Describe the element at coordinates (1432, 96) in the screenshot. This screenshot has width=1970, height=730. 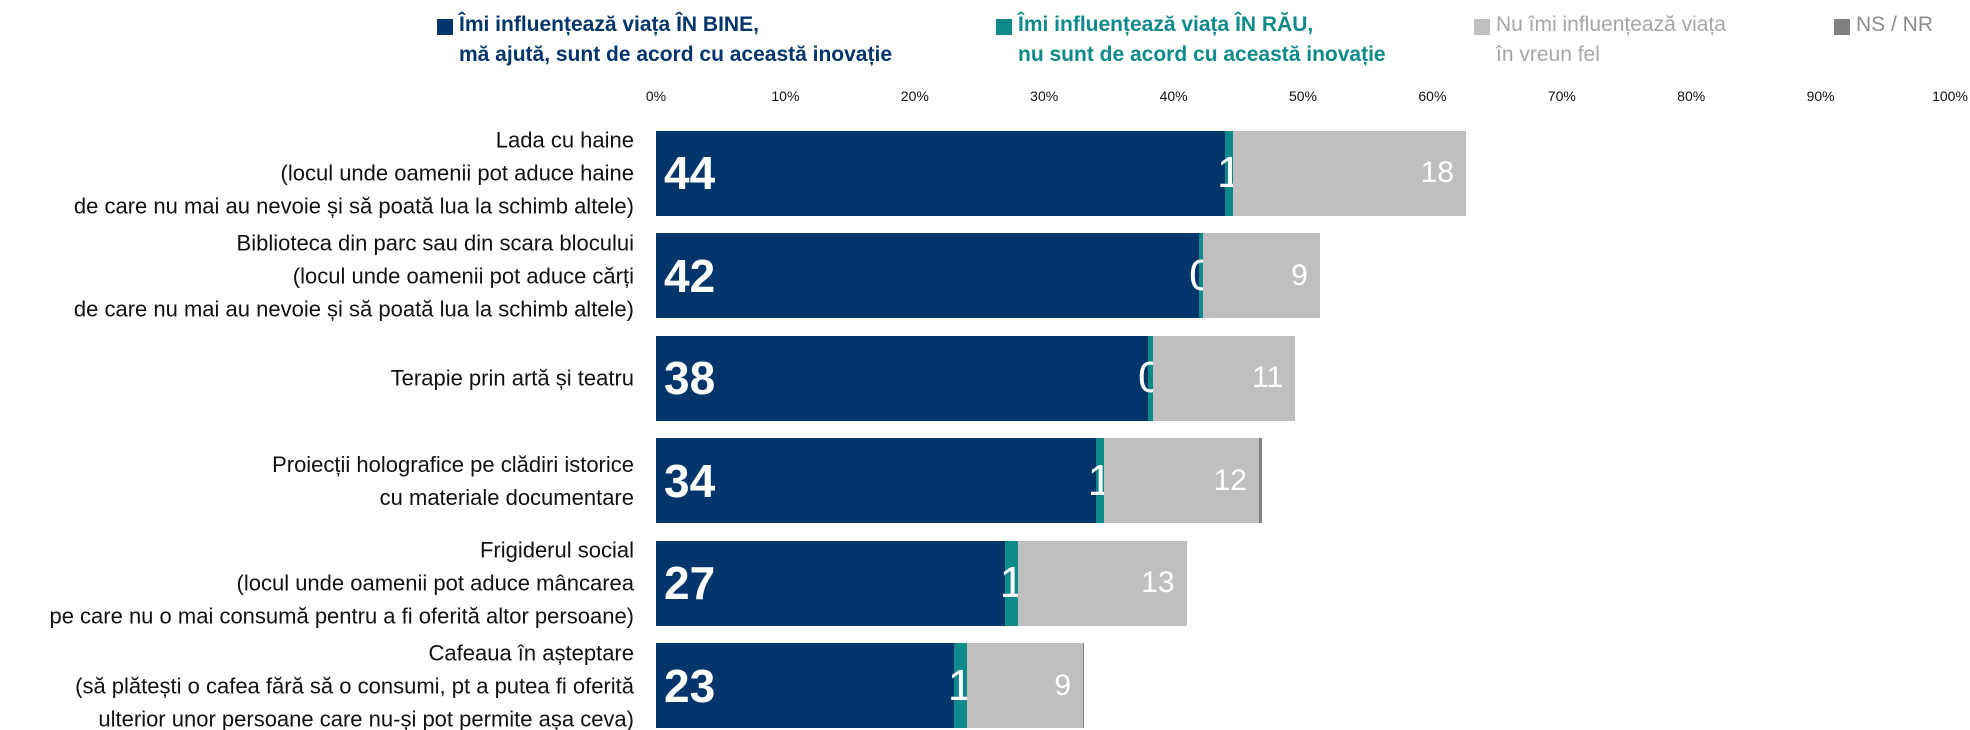
I see `x-tick-label: 60%` at that location.